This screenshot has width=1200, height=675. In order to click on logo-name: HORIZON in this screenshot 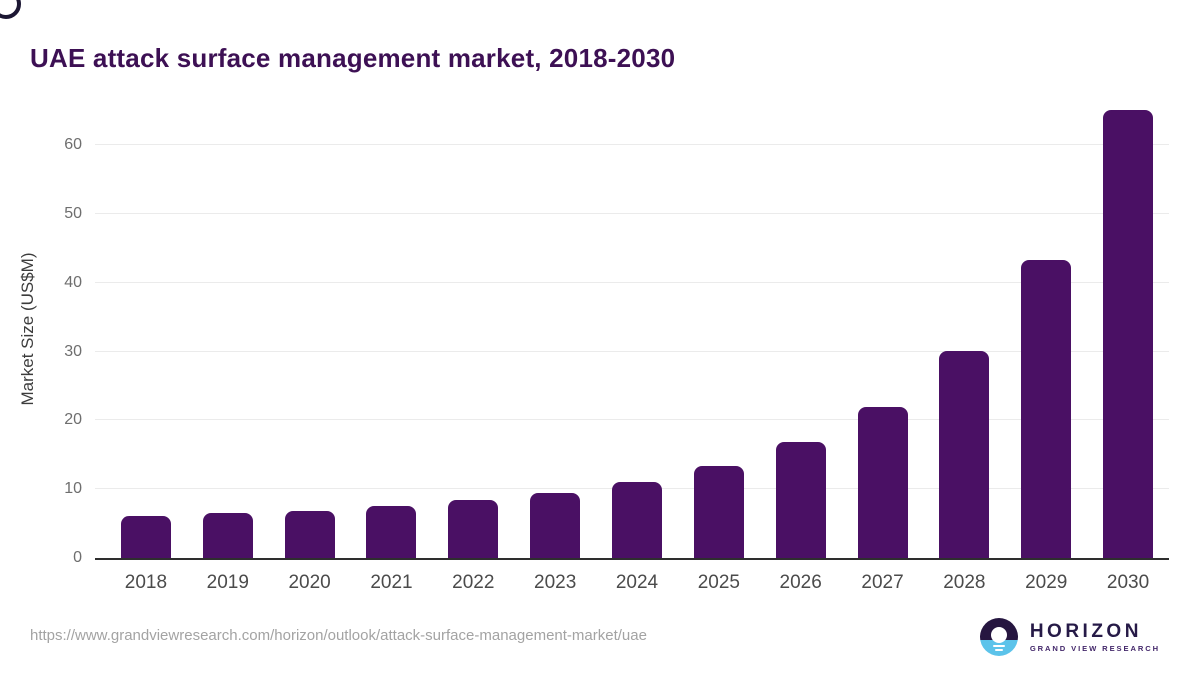, I will do `click(1085, 631)`.